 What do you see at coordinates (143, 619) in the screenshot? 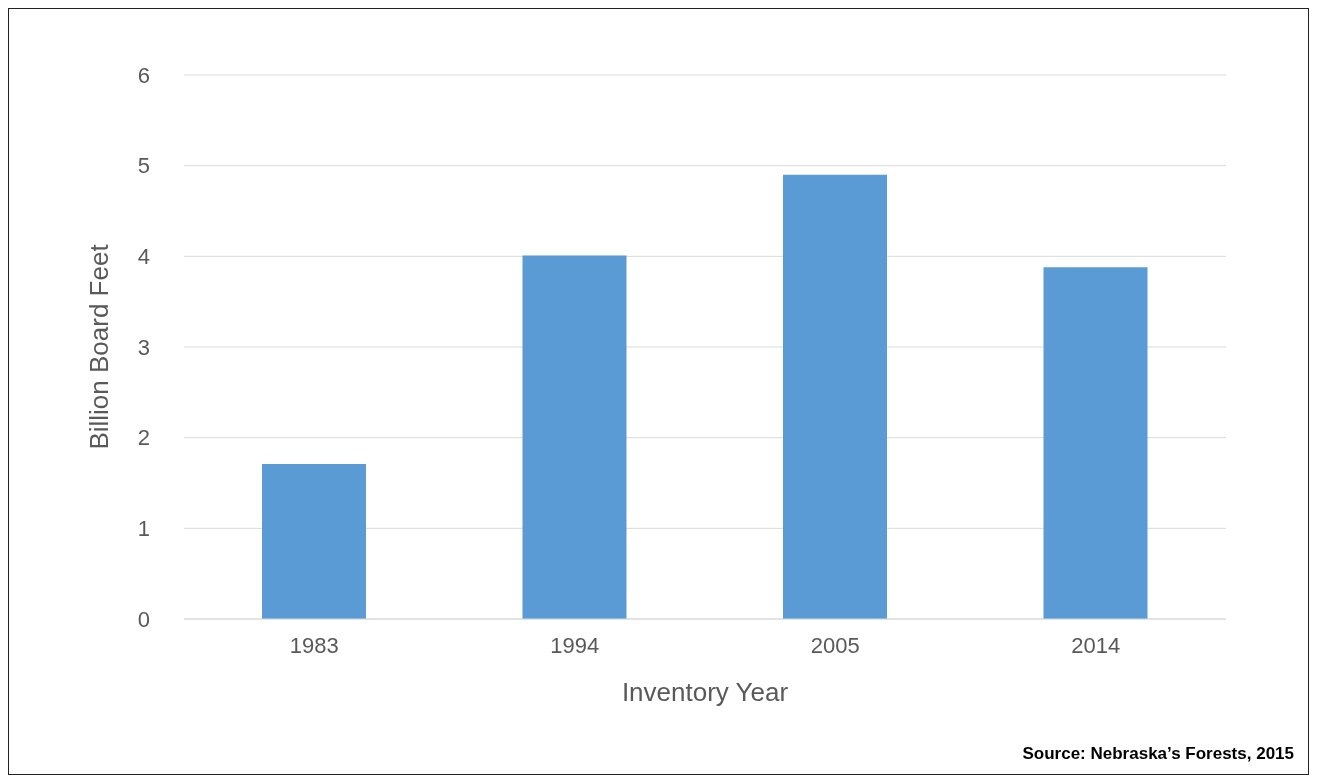
I see `y-tick-label: 0` at bounding box center [143, 619].